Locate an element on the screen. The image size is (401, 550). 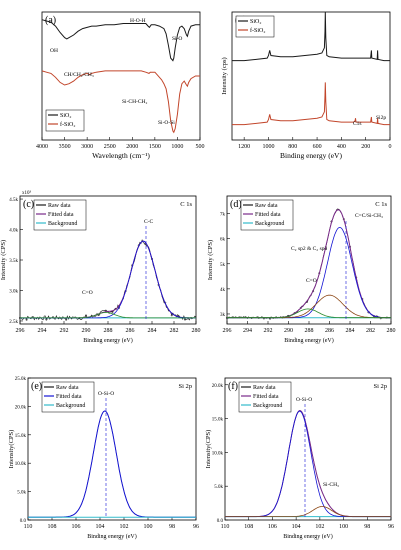
annotation: Si-O-Si is located at coordinates (166, 123).